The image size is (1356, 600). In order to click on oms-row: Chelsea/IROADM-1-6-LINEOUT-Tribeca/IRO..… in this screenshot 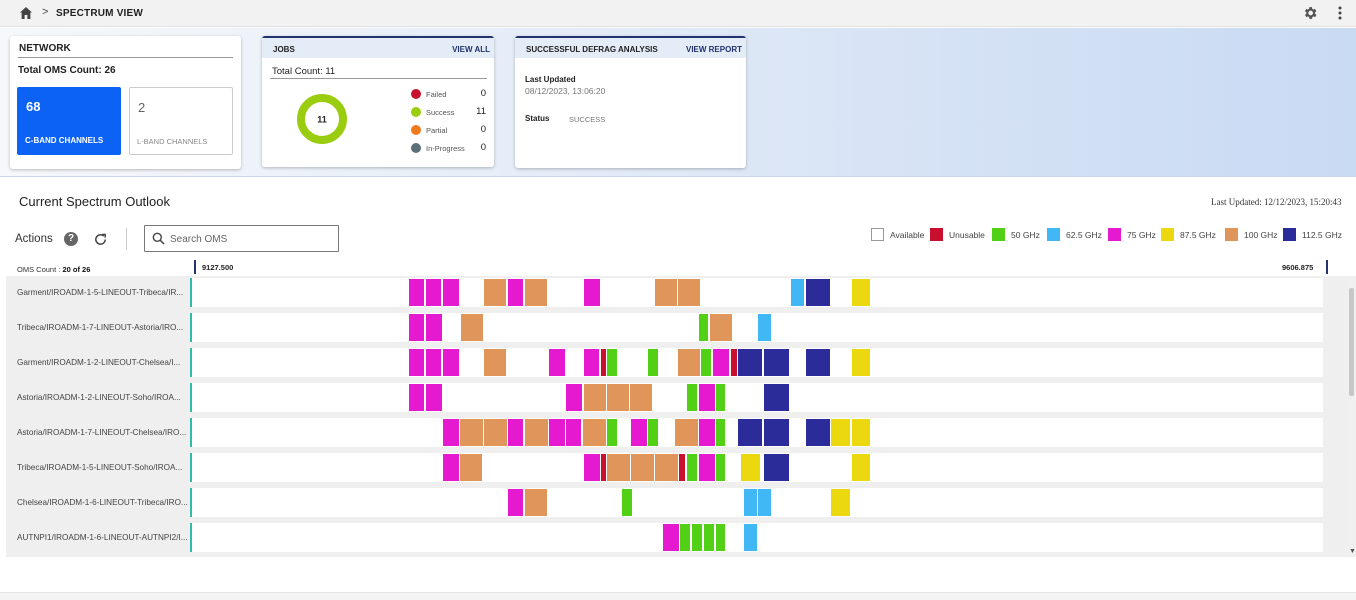, I will do `click(676, 502)`.